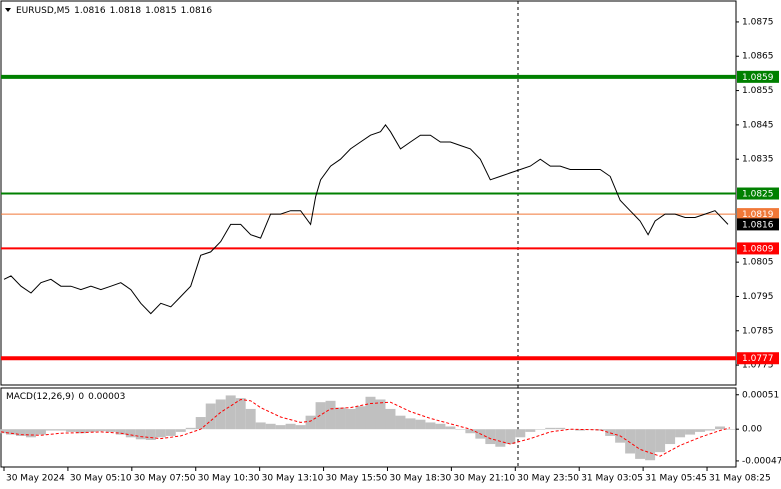 The image size is (781, 489). What do you see at coordinates (35, 479) in the screenshot?
I see `x-tick-label: 30 May 2024` at bounding box center [35, 479].